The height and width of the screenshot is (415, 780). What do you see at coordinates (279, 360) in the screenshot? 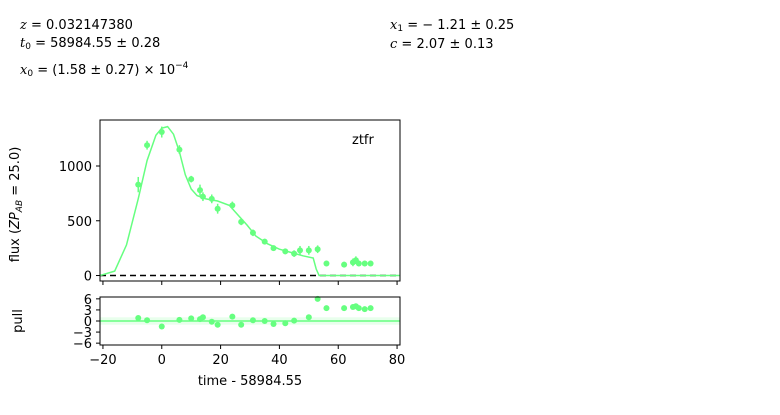
I see `pull-xtick-label: 40` at bounding box center [279, 360].